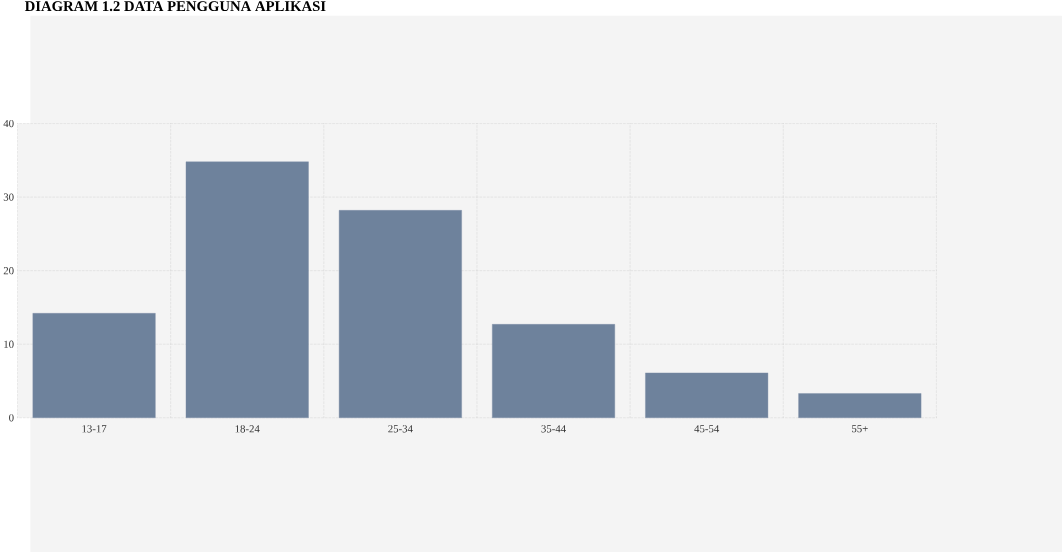 The width and height of the screenshot is (1062, 552). I want to click on x-tick-label: 13-17, so click(94, 429).